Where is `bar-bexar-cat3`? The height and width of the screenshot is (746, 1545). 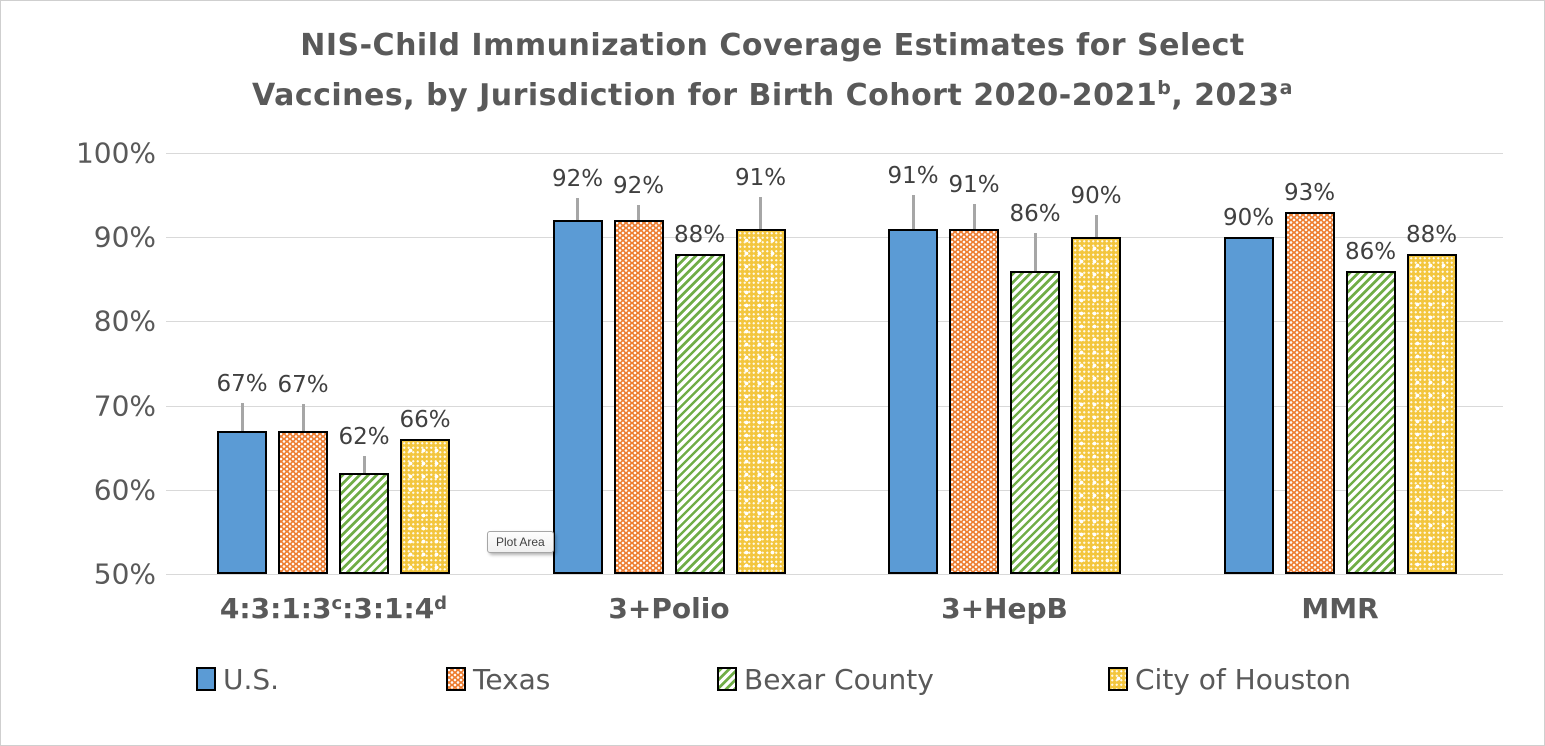
bar-bexar-cat3 is located at coordinates (1035, 422).